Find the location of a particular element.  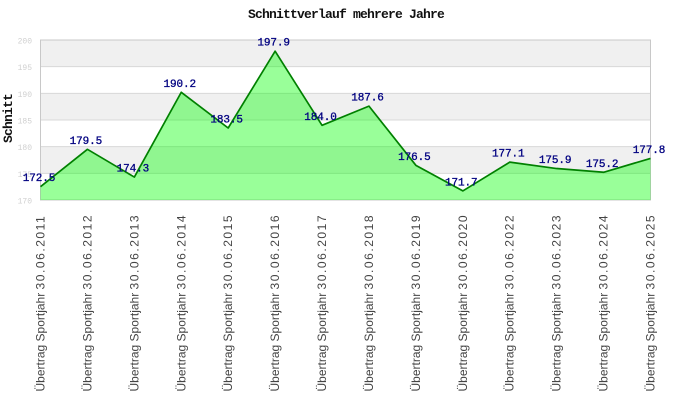

svg-text: Übertrag Sportjahr 30.06.2015 is located at coordinates (228, 303).